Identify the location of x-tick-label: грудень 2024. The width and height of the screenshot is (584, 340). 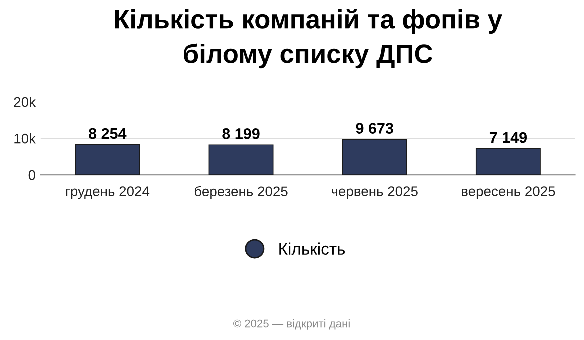
(108, 193).